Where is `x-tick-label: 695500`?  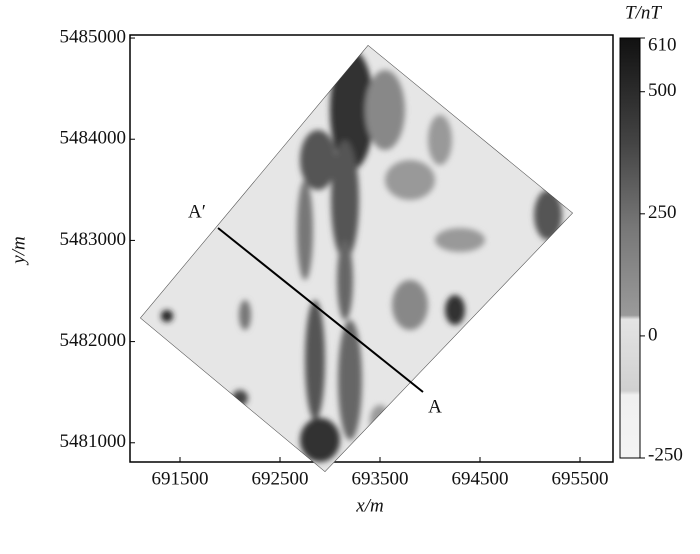 x-tick-label: 695500 is located at coordinates (580, 478).